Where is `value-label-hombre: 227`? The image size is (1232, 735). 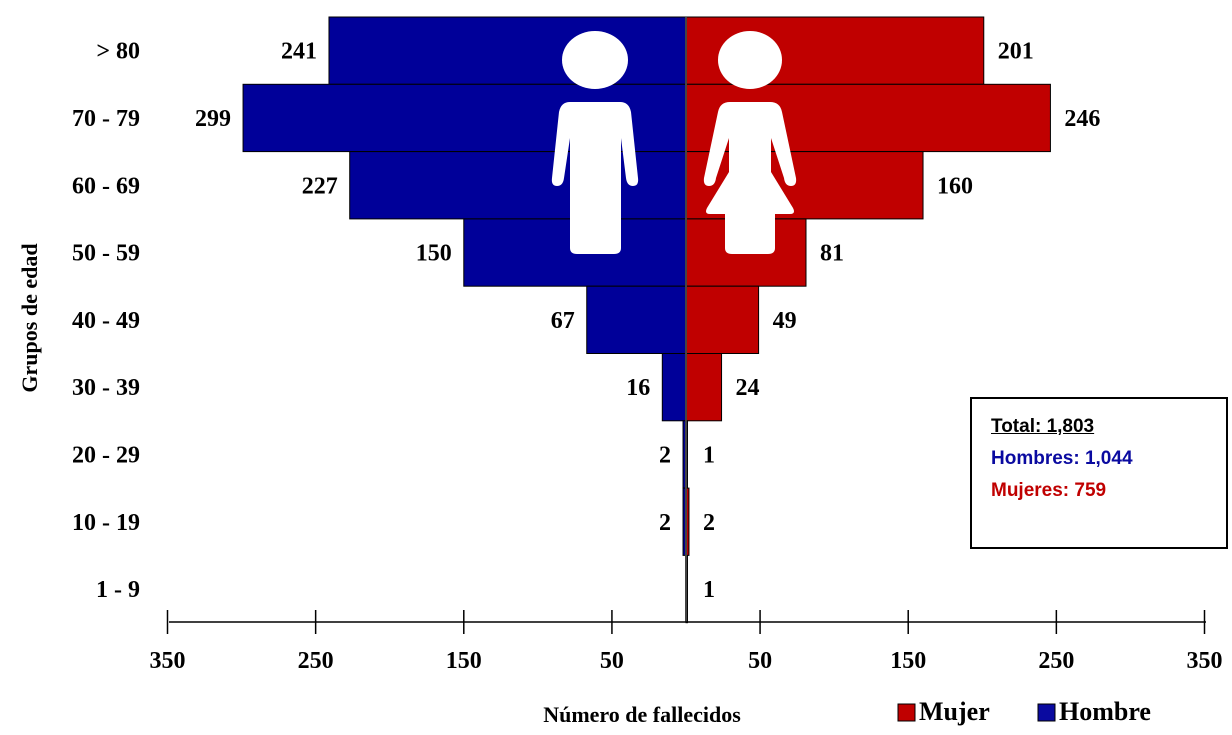 value-label-hombre: 227 is located at coordinates (320, 186).